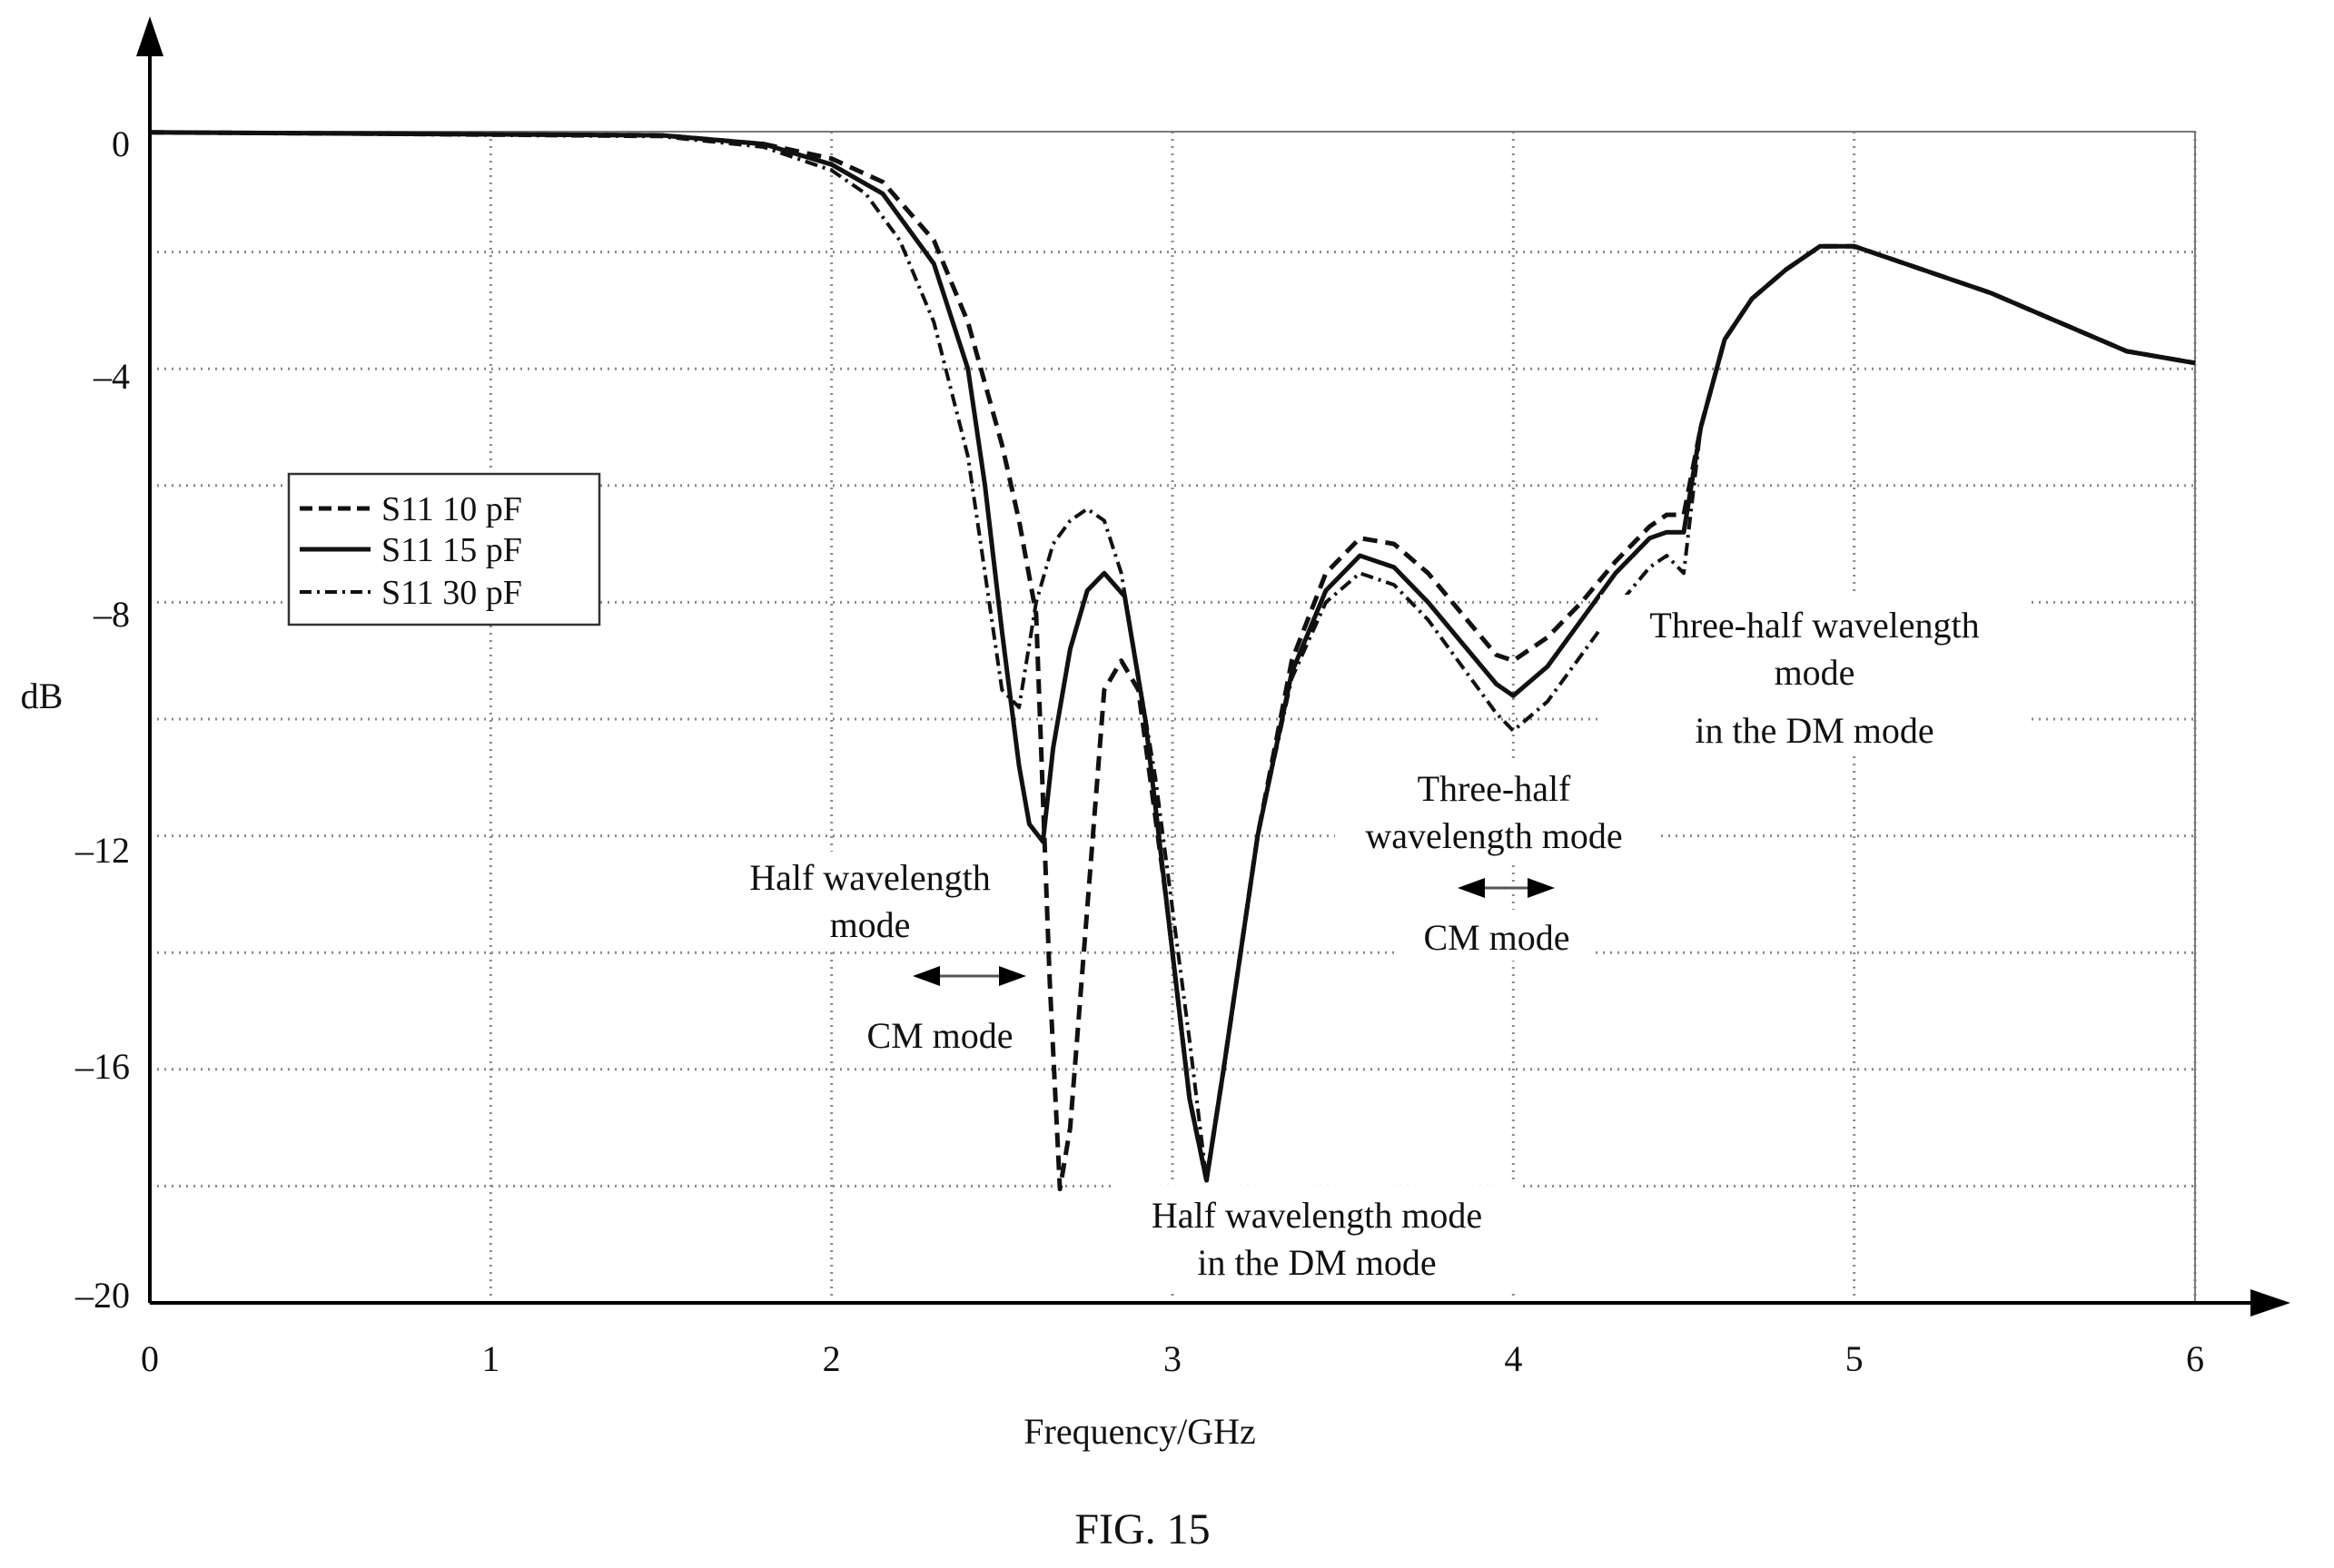 The image size is (2334, 1568). I want to click on legend-label-s11-30pf: S11 30 pF, so click(451, 593).